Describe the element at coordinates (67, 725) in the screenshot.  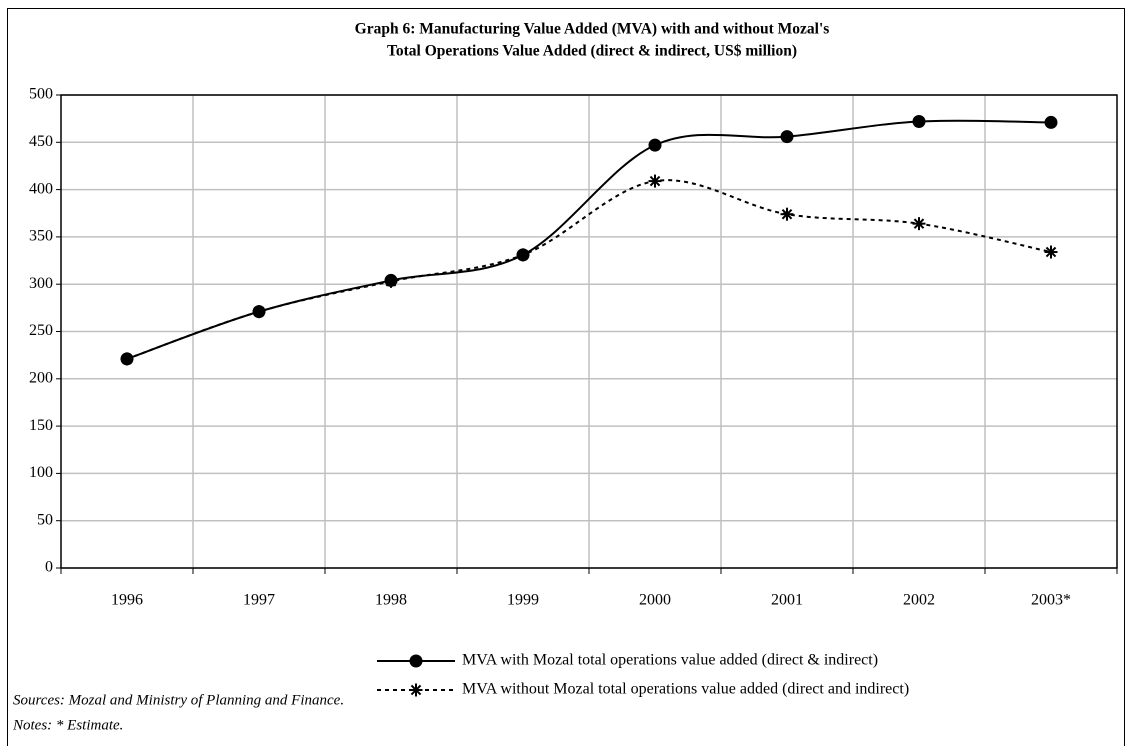
I see `notes: Notes: * Estimate.` at that location.